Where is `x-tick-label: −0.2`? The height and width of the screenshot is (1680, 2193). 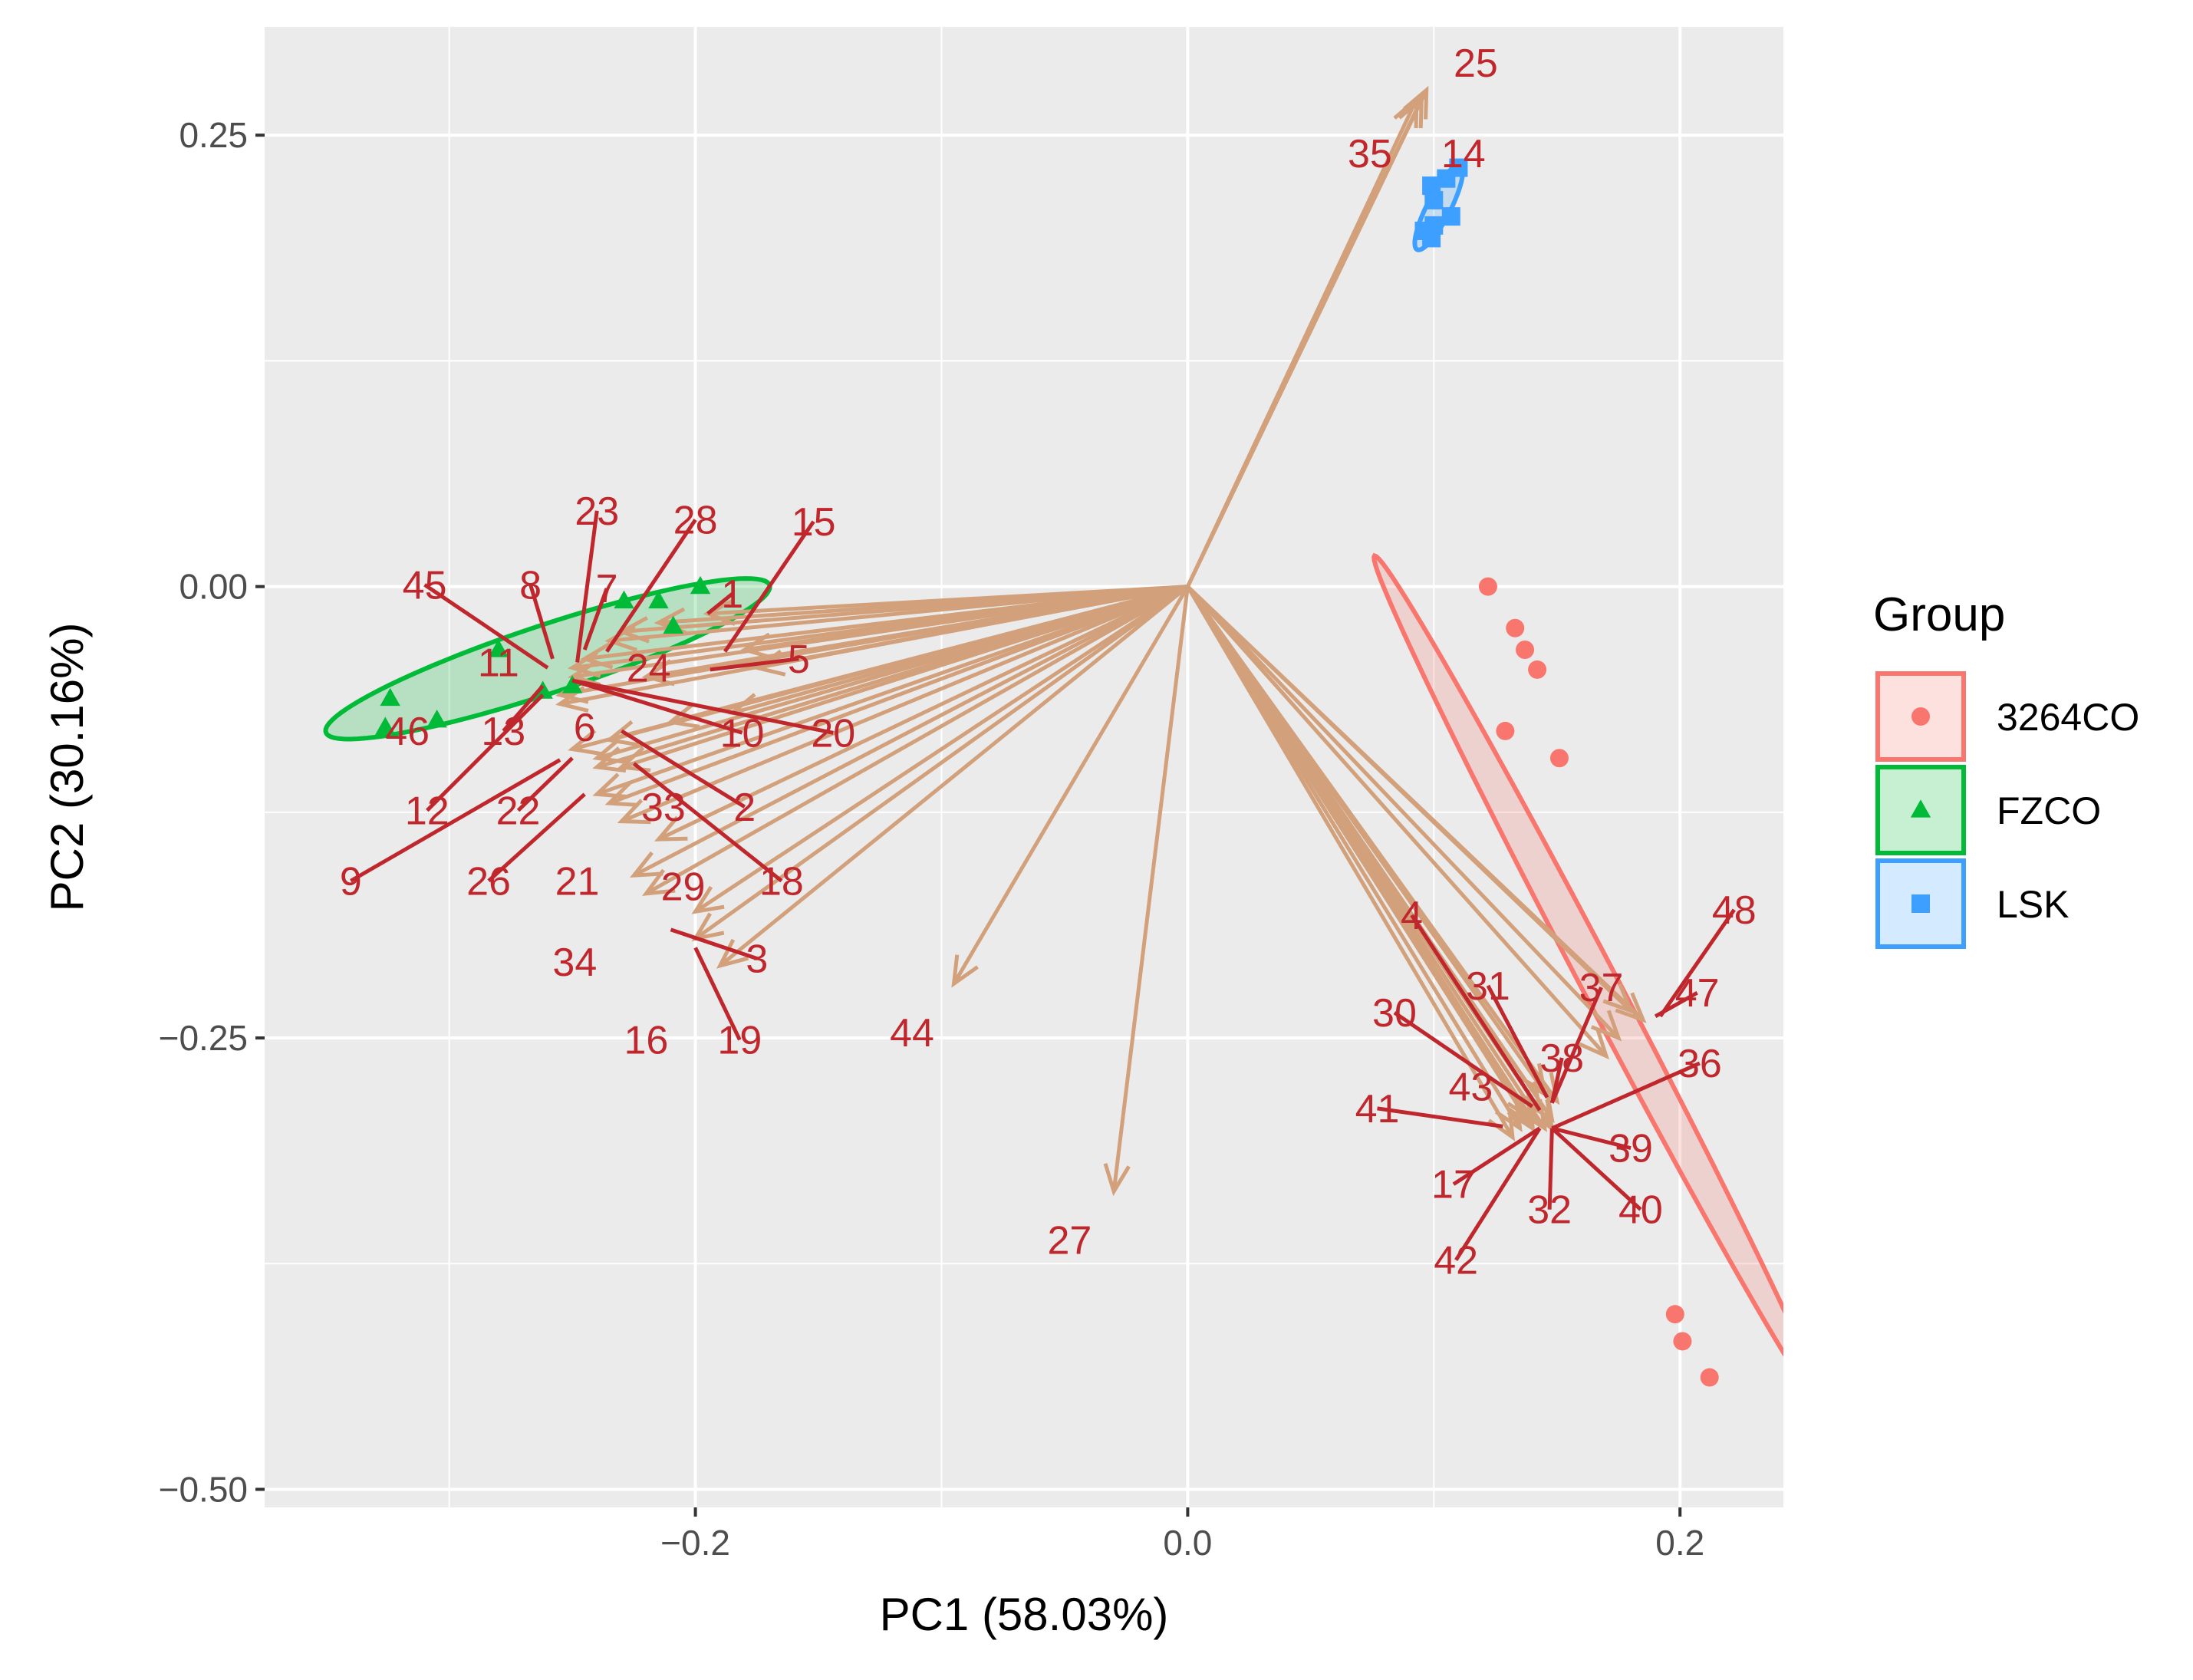 x-tick-label: −0.2 is located at coordinates (695, 1543).